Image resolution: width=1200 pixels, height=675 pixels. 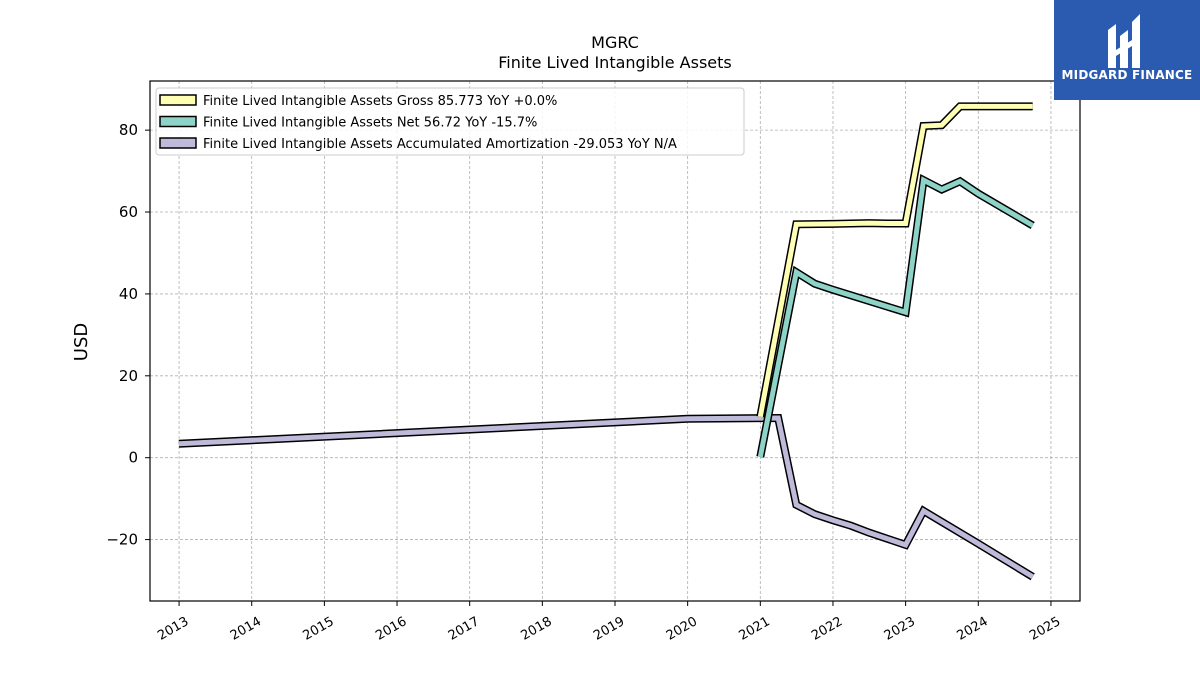 What do you see at coordinates (1127, 75) in the screenshot?
I see `logo-text: MIDGARD FINANCE` at bounding box center [1127, 75].